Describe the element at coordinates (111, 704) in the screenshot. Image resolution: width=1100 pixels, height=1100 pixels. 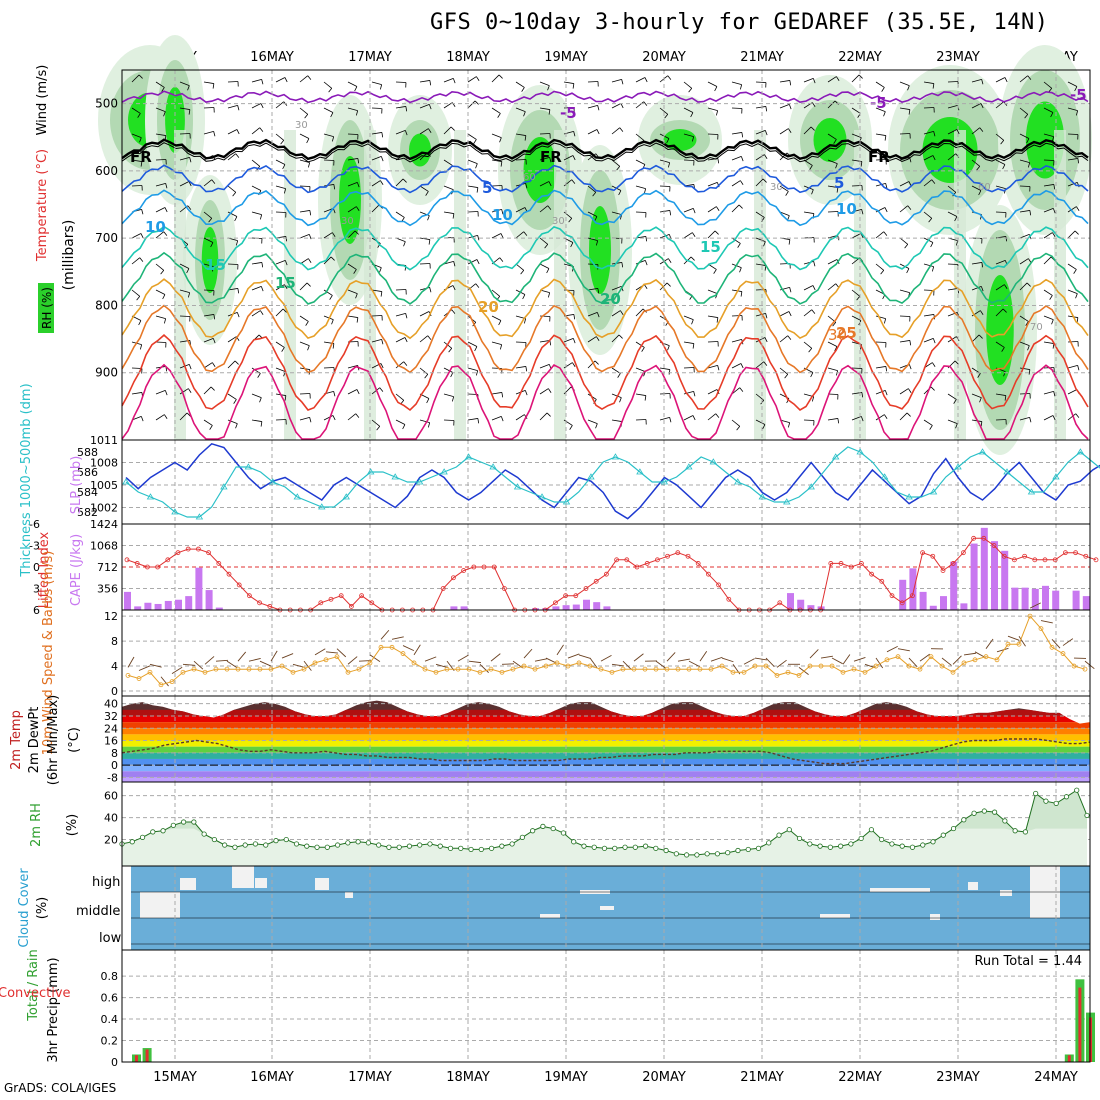
I see `temp-tick: 40` at that location.